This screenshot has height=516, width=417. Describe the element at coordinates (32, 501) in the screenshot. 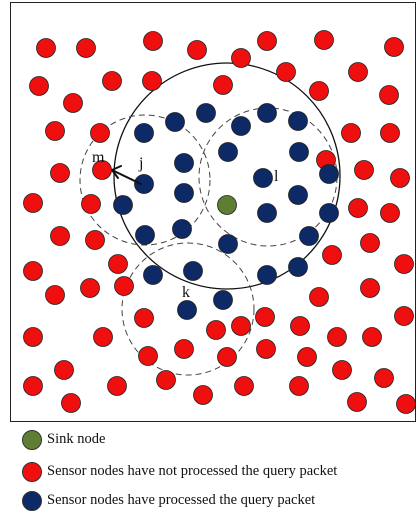

I see `processed-node-icon` at that location.